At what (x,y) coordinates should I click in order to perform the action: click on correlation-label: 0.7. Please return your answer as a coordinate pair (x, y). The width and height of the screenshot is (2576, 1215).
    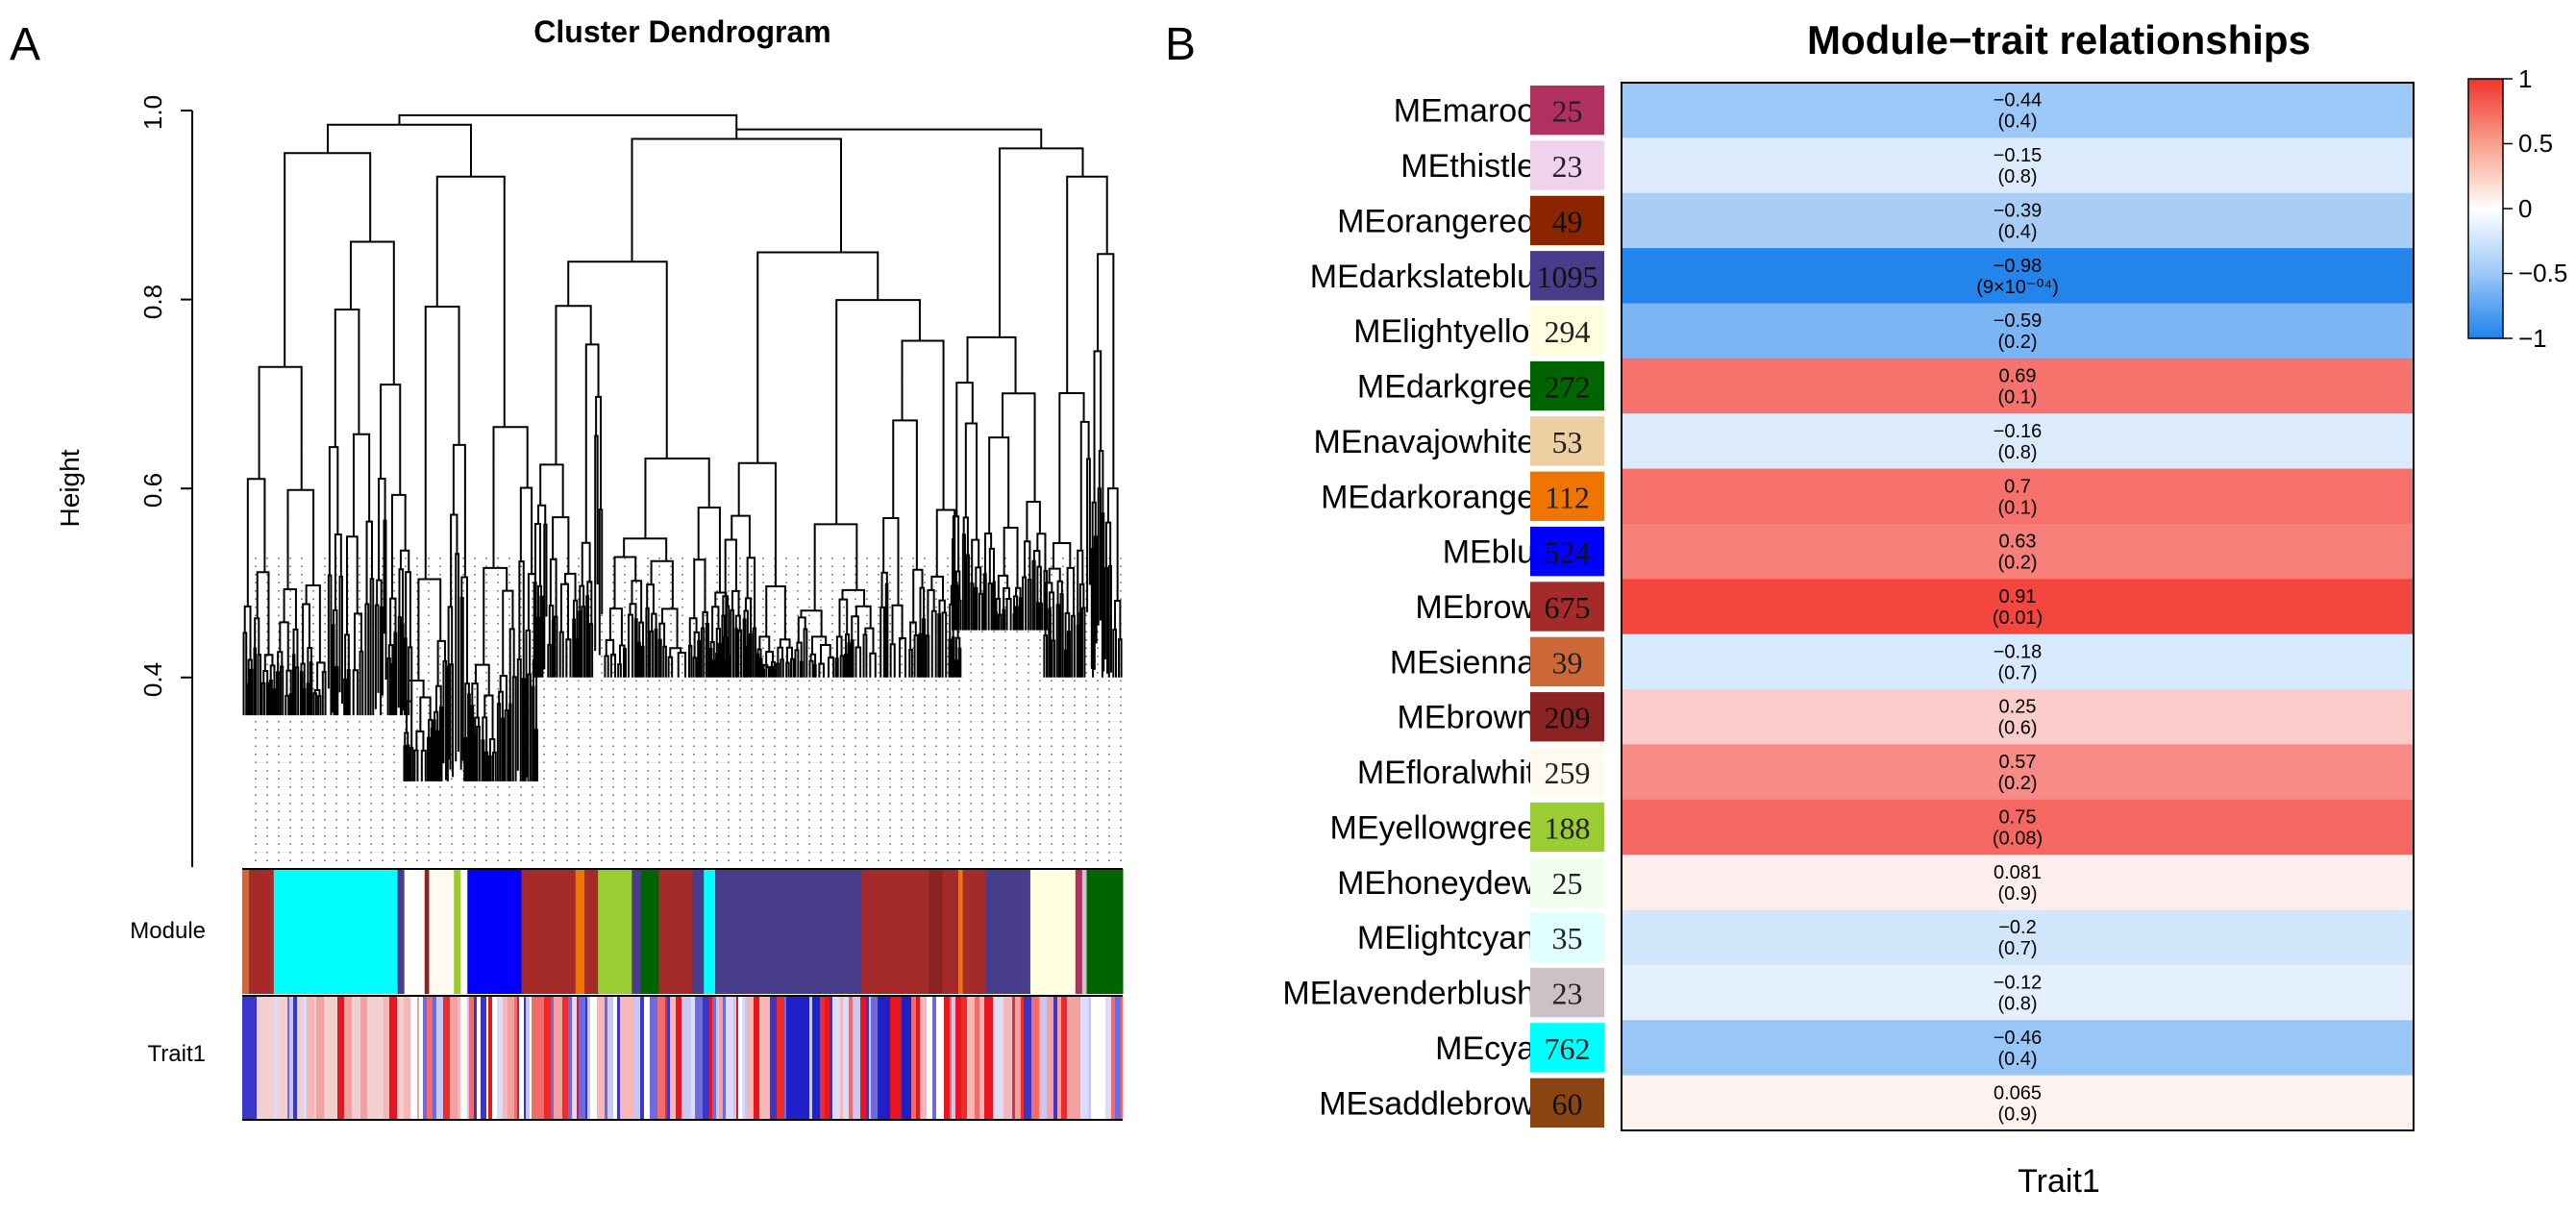
    Looking at the image, I should click on (2018, 486).